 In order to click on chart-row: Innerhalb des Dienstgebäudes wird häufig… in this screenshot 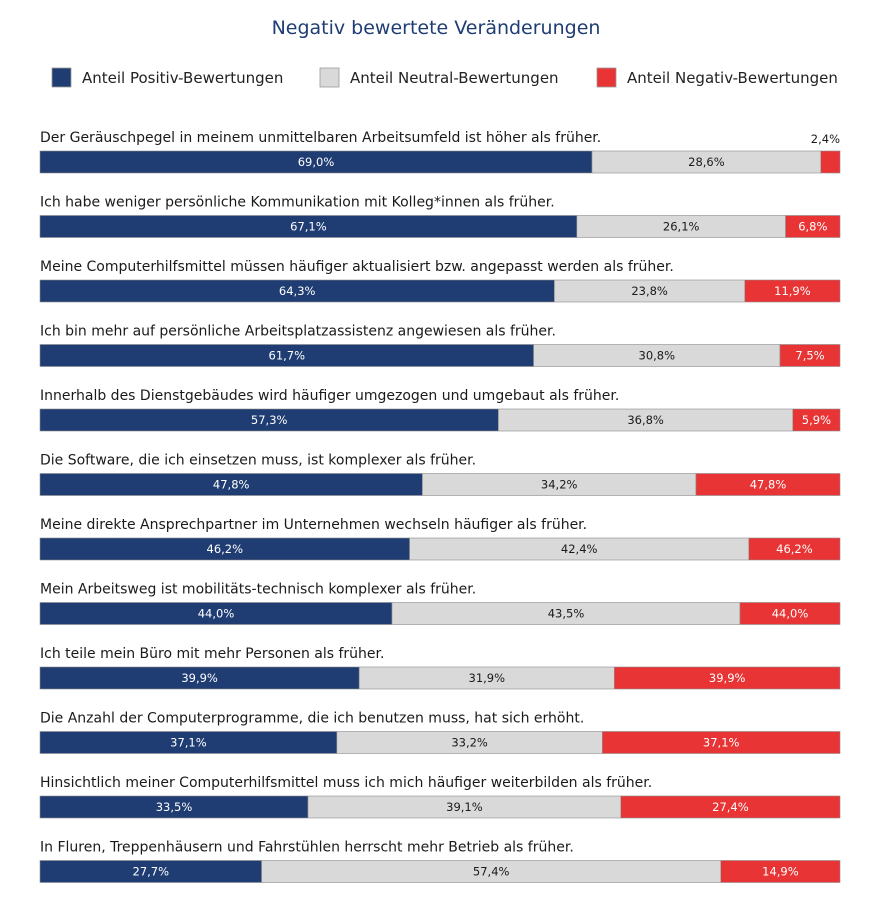, I will do `click(440, 410)`.